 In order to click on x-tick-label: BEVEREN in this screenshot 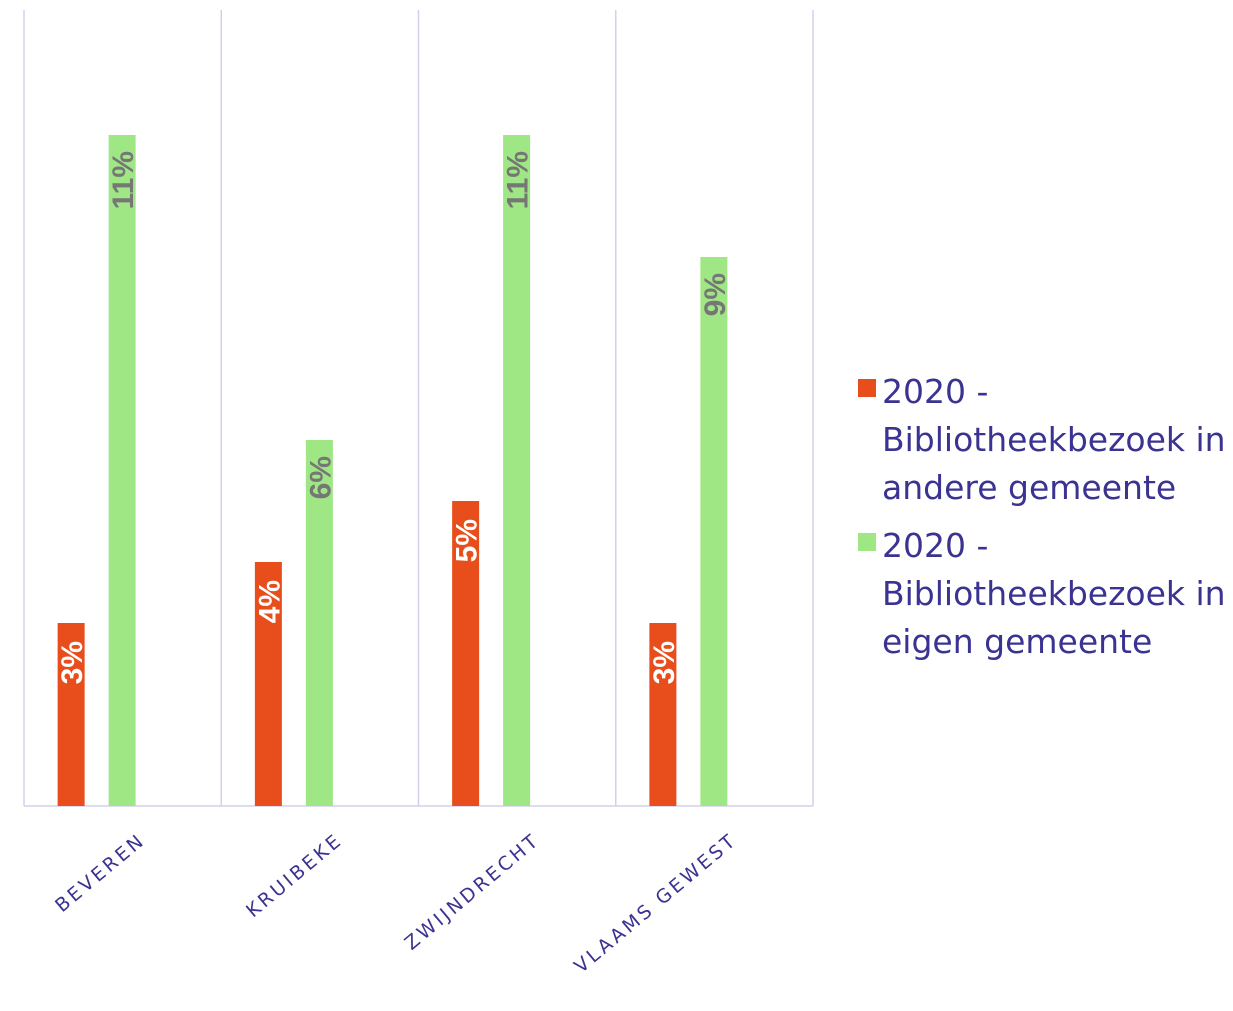, I will do `click(100, 873)`.